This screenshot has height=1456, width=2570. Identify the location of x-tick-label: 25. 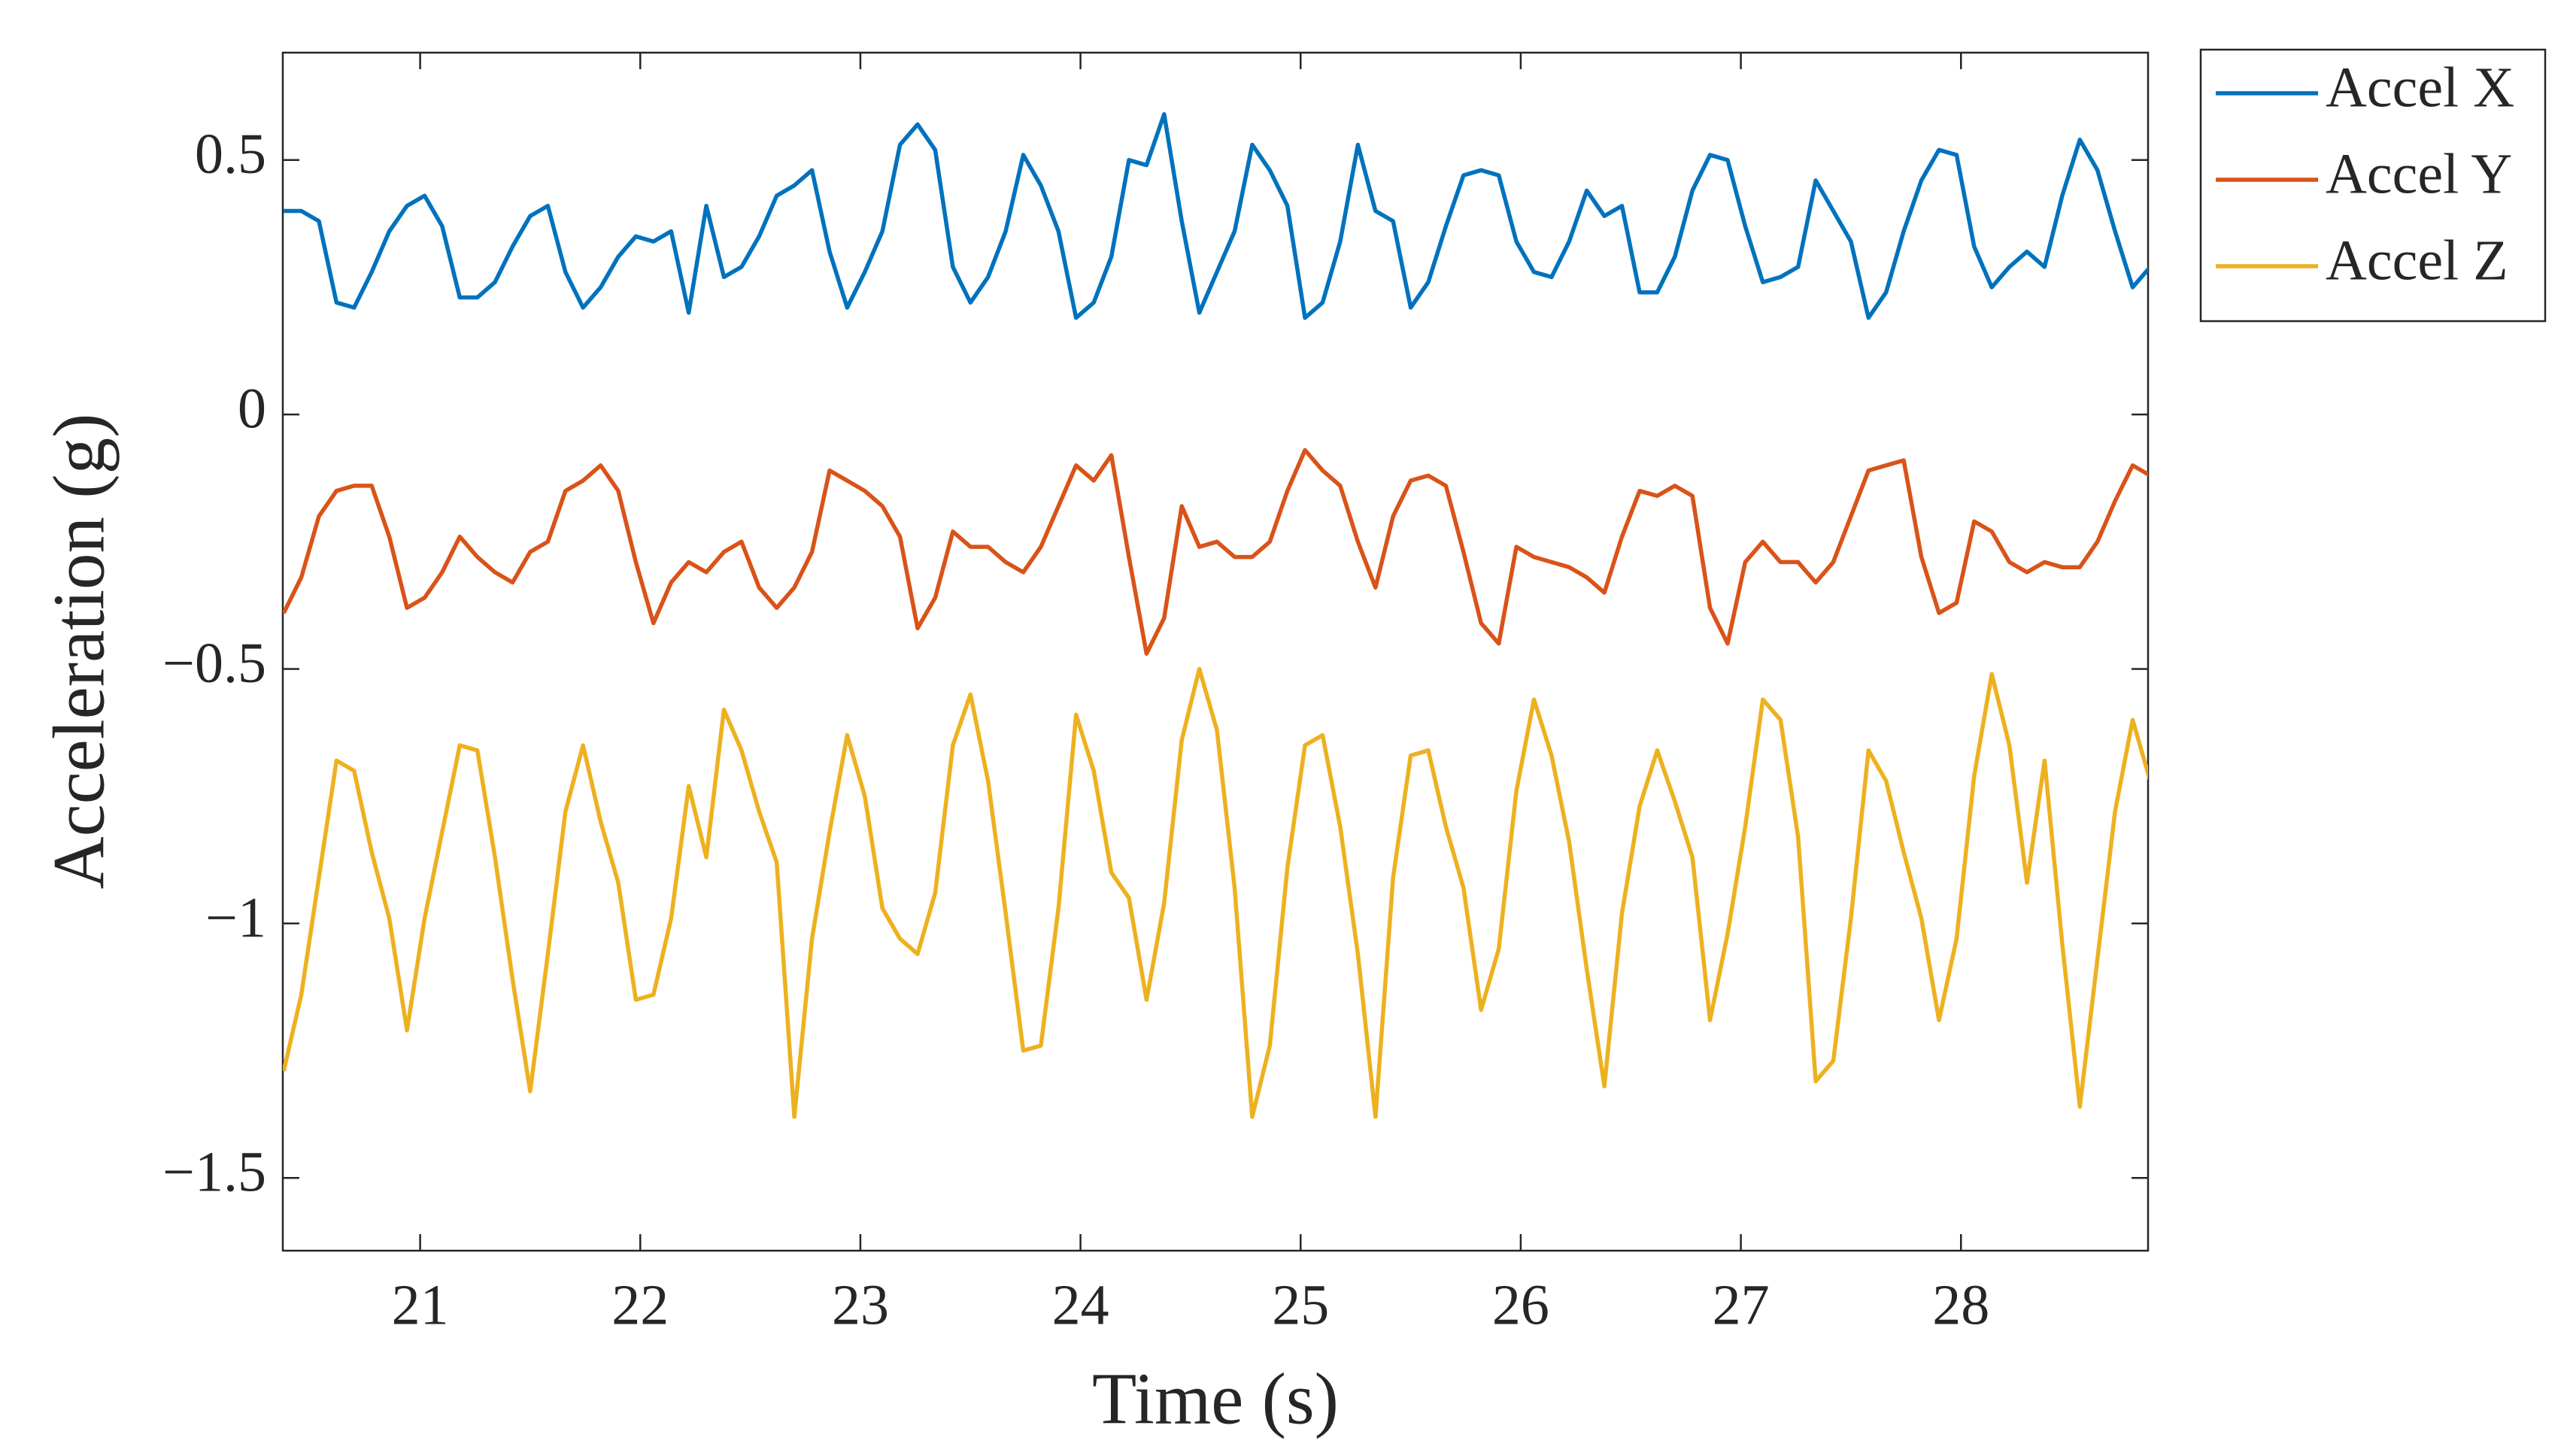
(1300, 1304).